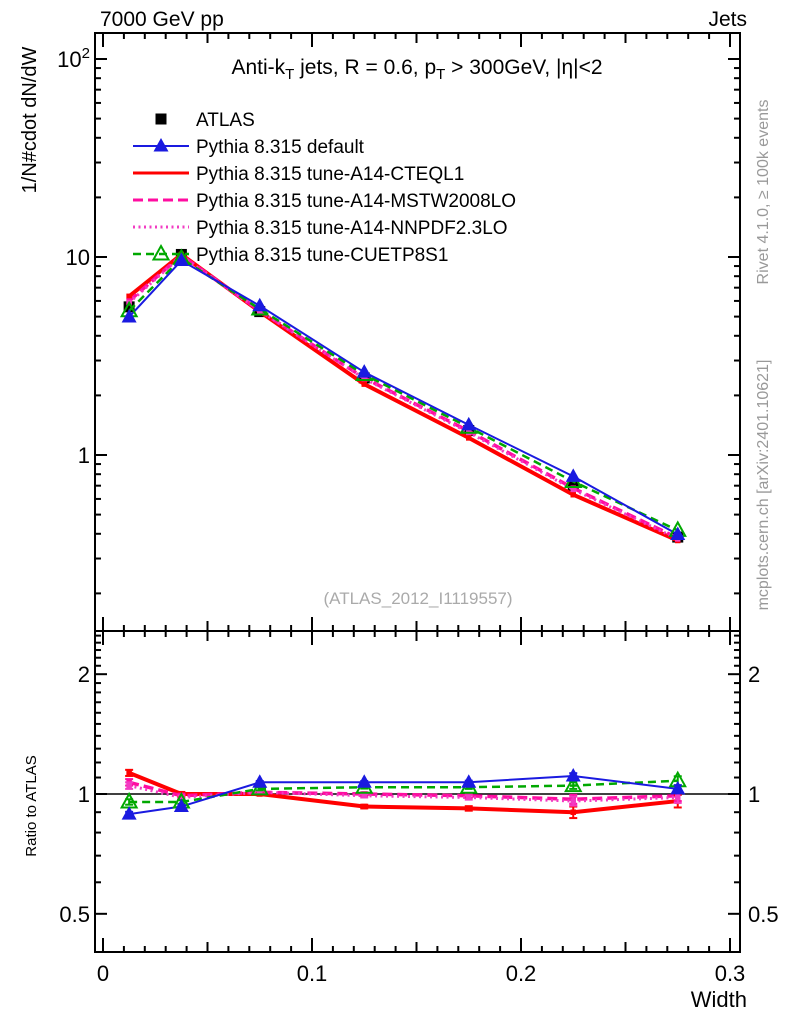 Image resolution: width=786 pixels, height=1024 pixels. Describe the element at coordinates (763, 914) in the screenshot. I see `y-tick-label-ratio-right: 0.5` at that location.